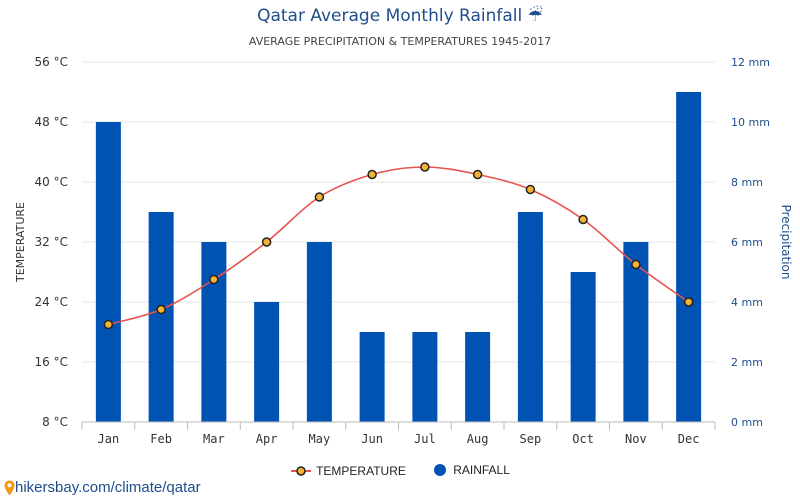 This screenshot has width=800, height=500. What do you see at coordinates (398, 425) in the screenshot?
I see `axes` at bounding box center [398, 425].